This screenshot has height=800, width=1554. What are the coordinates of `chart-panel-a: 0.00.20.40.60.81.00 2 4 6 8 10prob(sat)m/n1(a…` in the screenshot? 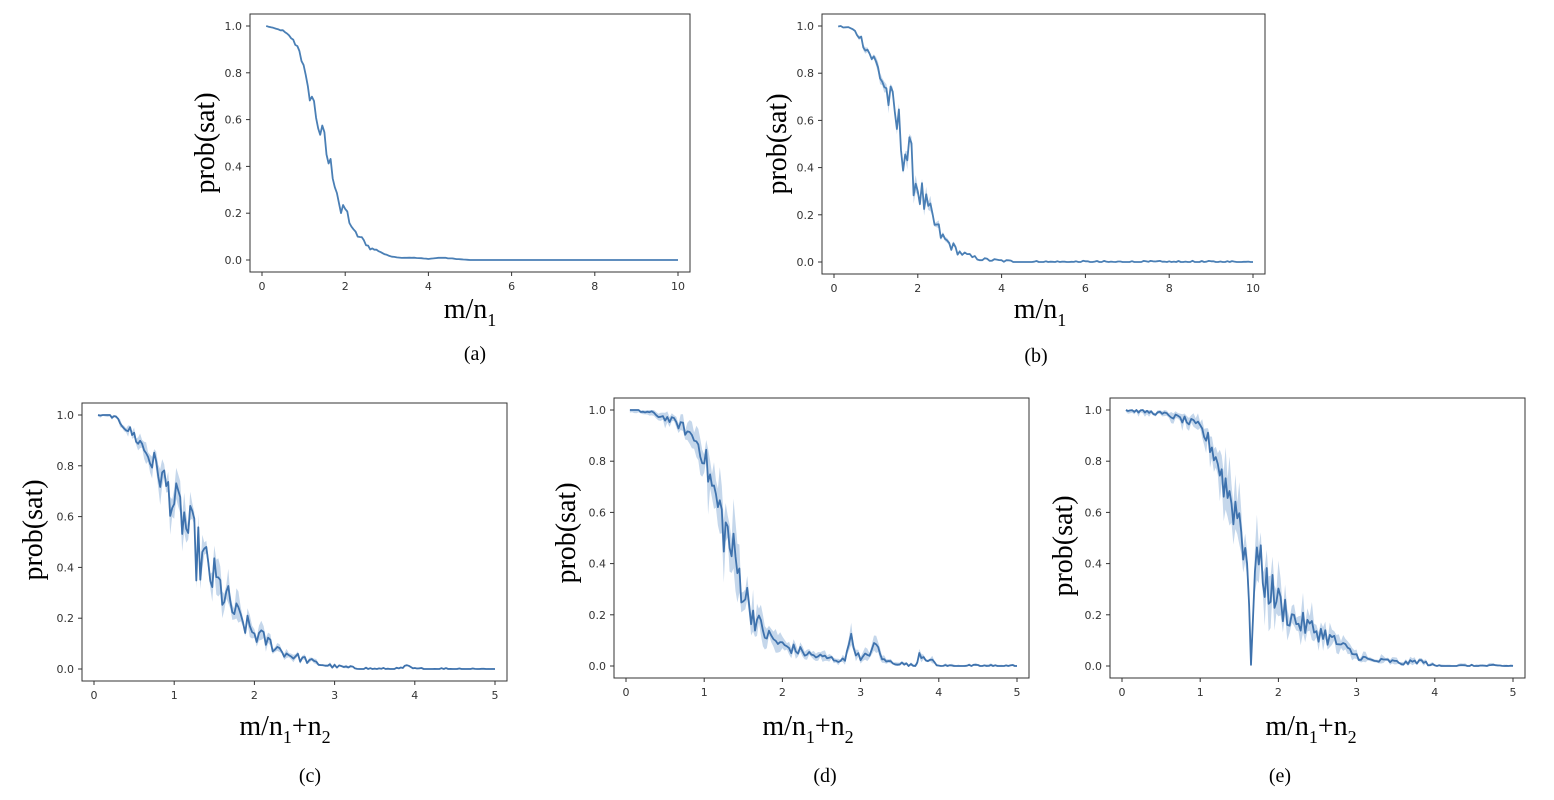 It's located at (440, 189).